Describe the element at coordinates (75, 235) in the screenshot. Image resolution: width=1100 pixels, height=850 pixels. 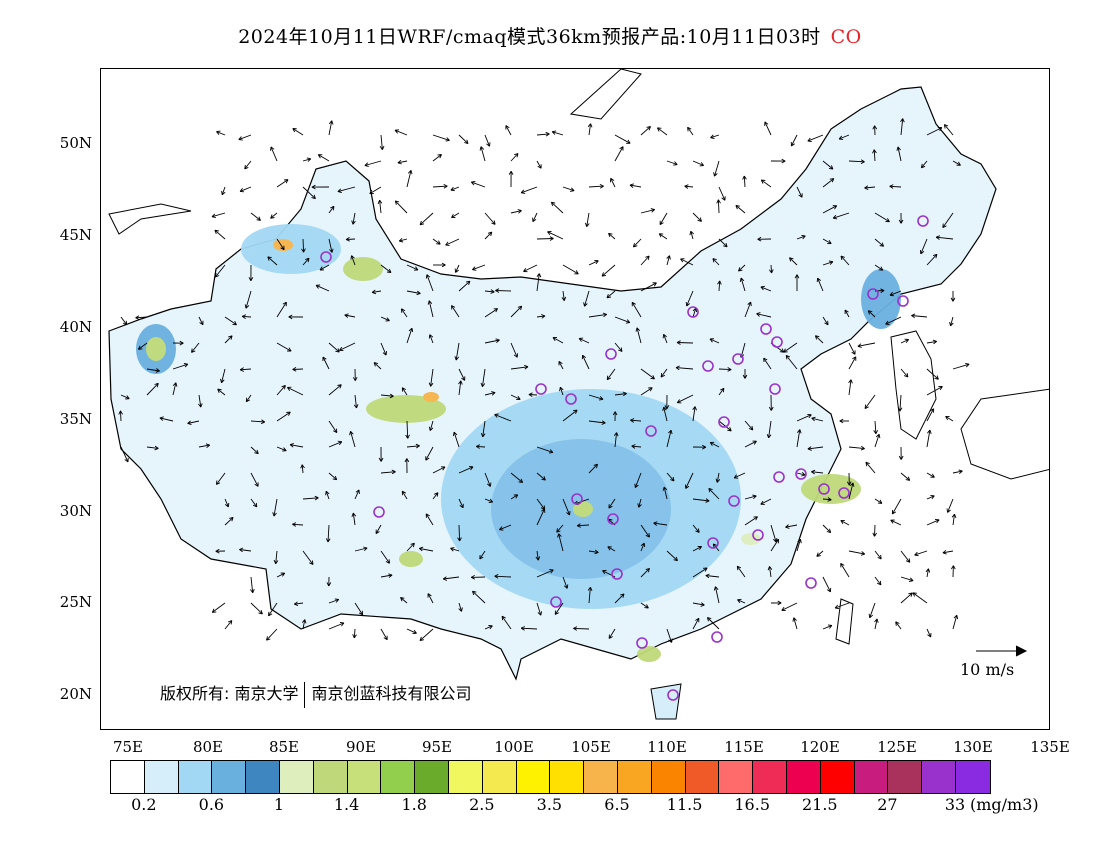
I see `lat-label-45n: 45N` at that location.